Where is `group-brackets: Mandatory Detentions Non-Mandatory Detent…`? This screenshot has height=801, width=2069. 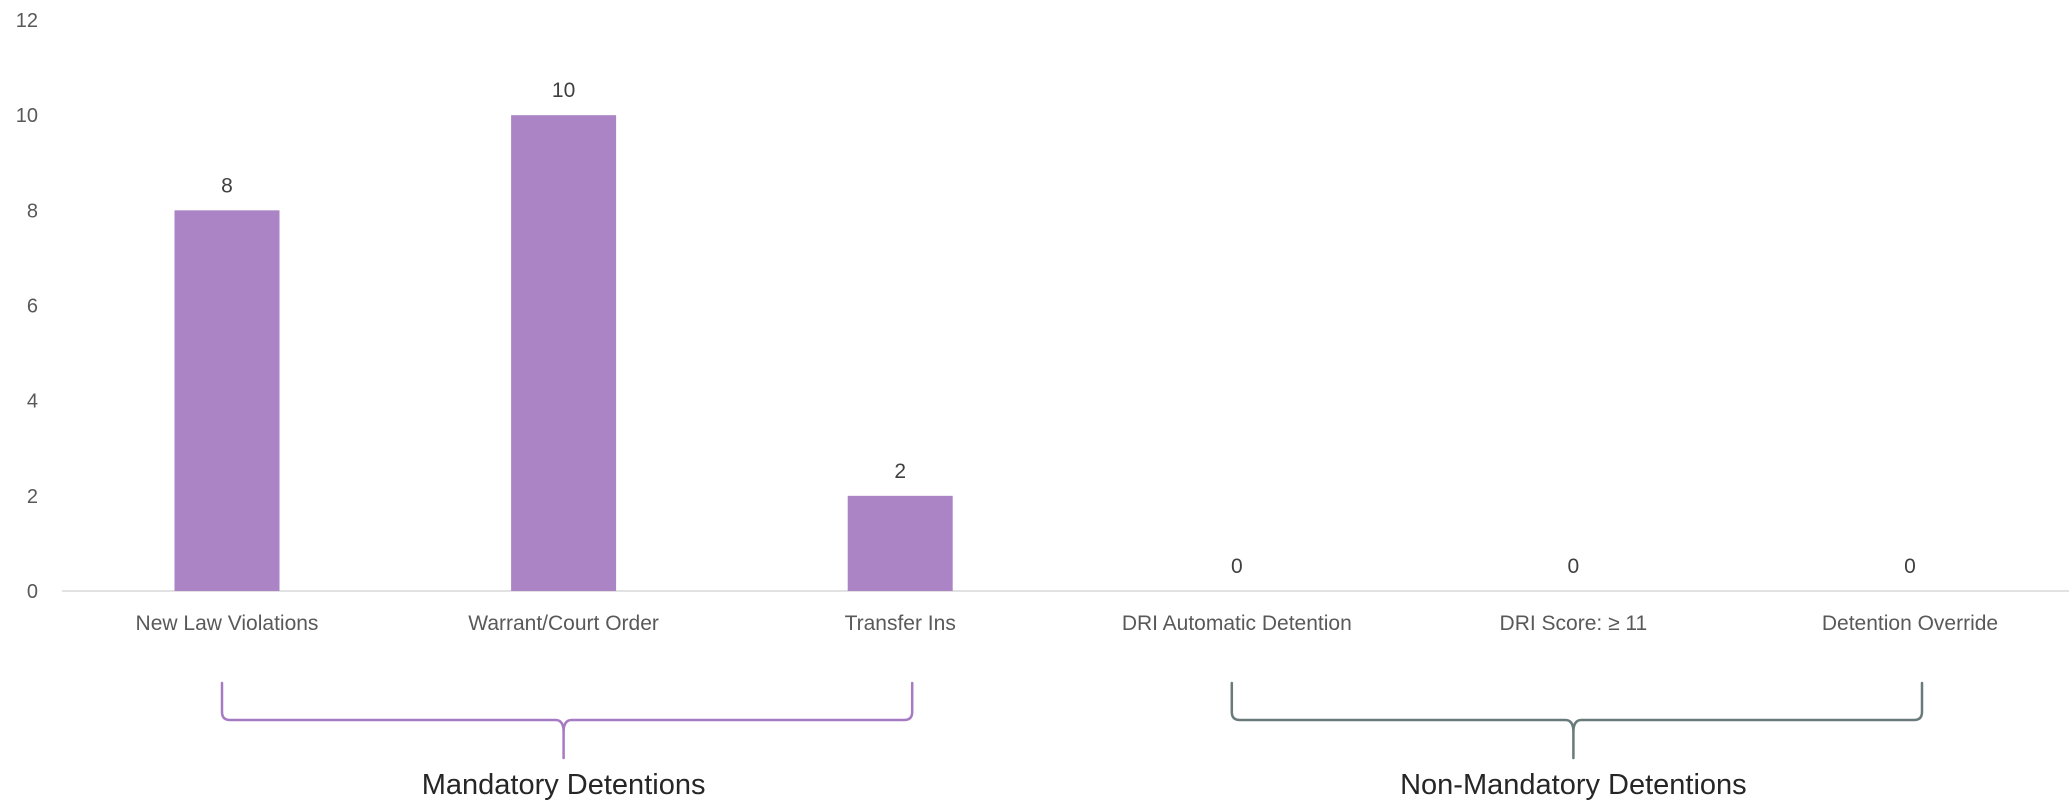 group-brackets: Mandatory Detentions Non-Mandatory Detent… is located at coordinates (1072, 741).